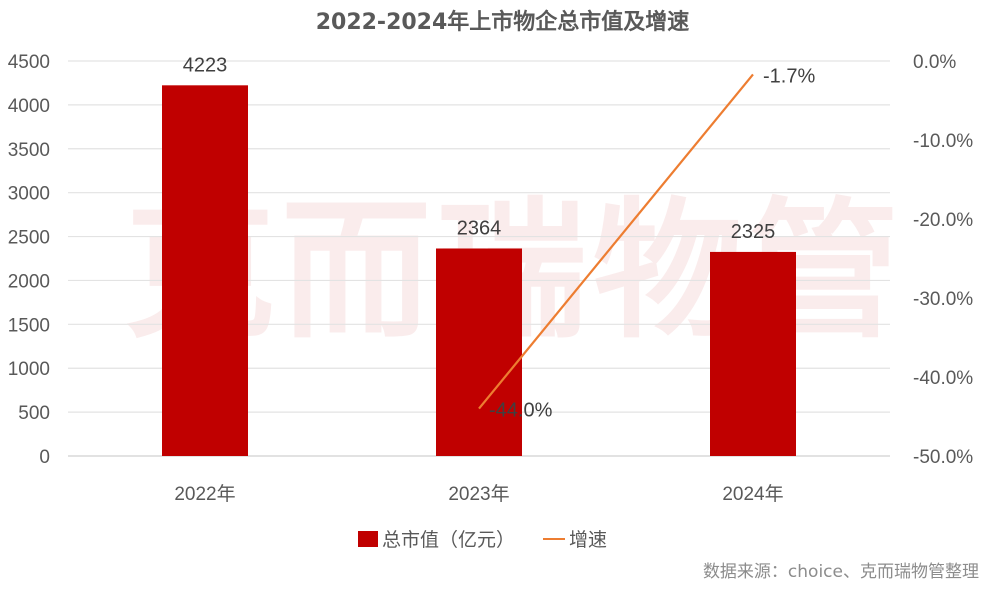 Image resolution: width=1005 pixels, height=594 pixels. What do you see at coordinates (752, 494) in the screenshot?
I see `x-axis-label: 2024年` at bounding box center [752, 494].